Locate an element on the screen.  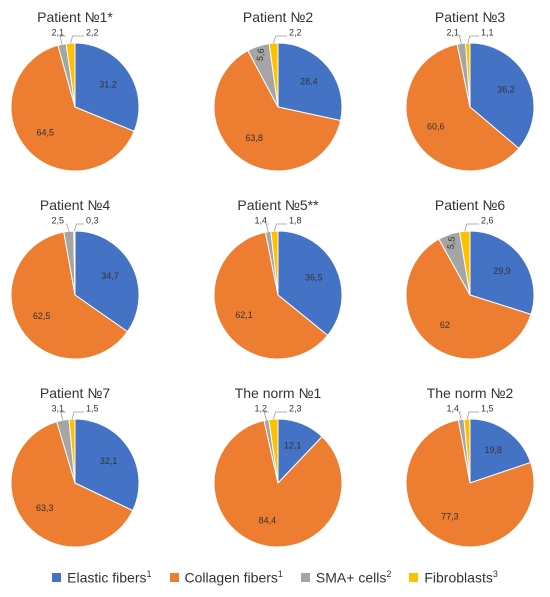
pie-title: Patient №7 is located at coordinates (75, 393).